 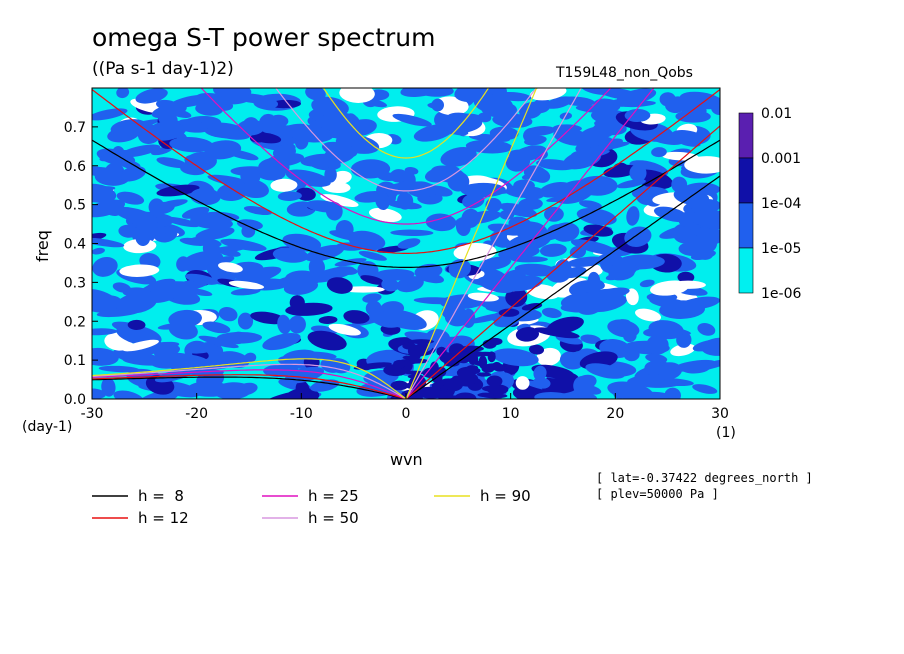 What do you see at coordinates (781, 159) in the screenshot?
I see `colorbar-label: 0.001` at bounding box center [781, 159].